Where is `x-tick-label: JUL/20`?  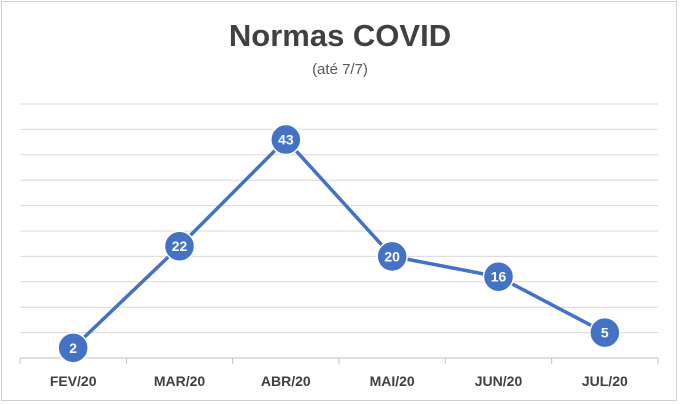 x-tick-label: JUL/20 is located at coordinates (605, 381).